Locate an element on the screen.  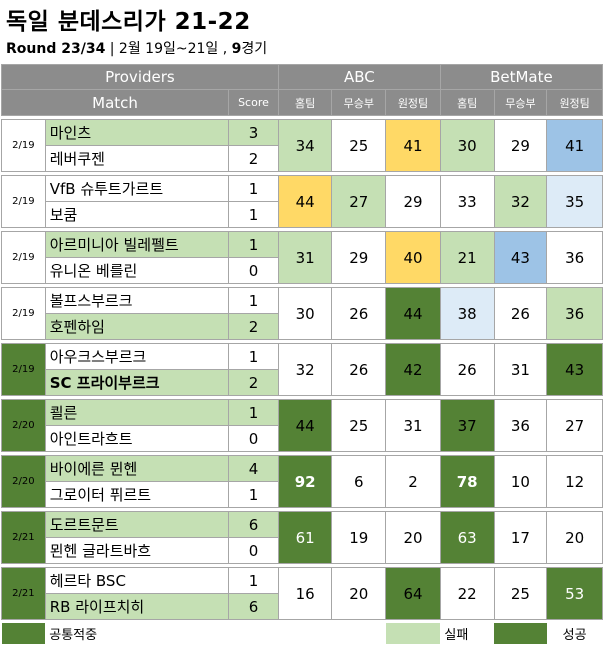
home-team: 바이에른 뮌헨 is located at coordinates (137, 468).